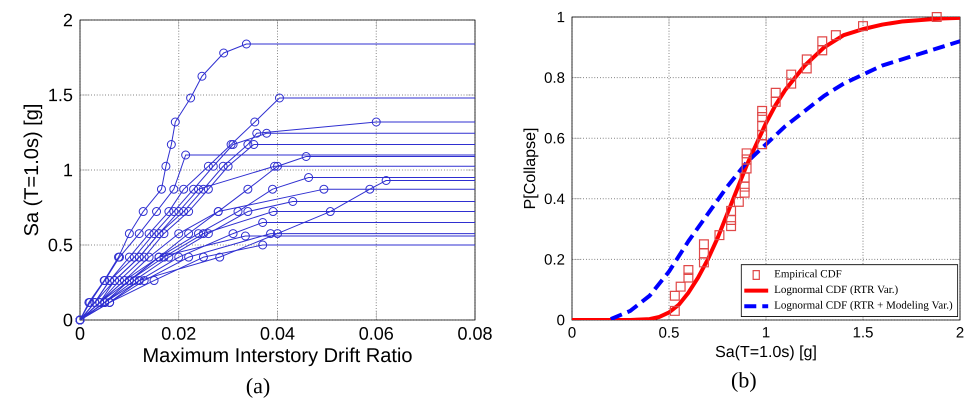  Describe the element at coordinates (60, 95) in the screenshot. I see `y-tick-label: 1.5` at that location.